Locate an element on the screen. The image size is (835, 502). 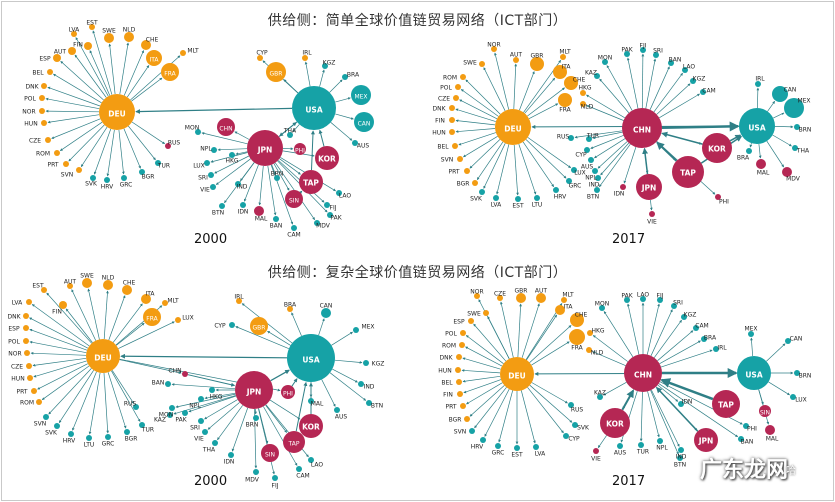
node-fji is located at coordinates (643, 50).